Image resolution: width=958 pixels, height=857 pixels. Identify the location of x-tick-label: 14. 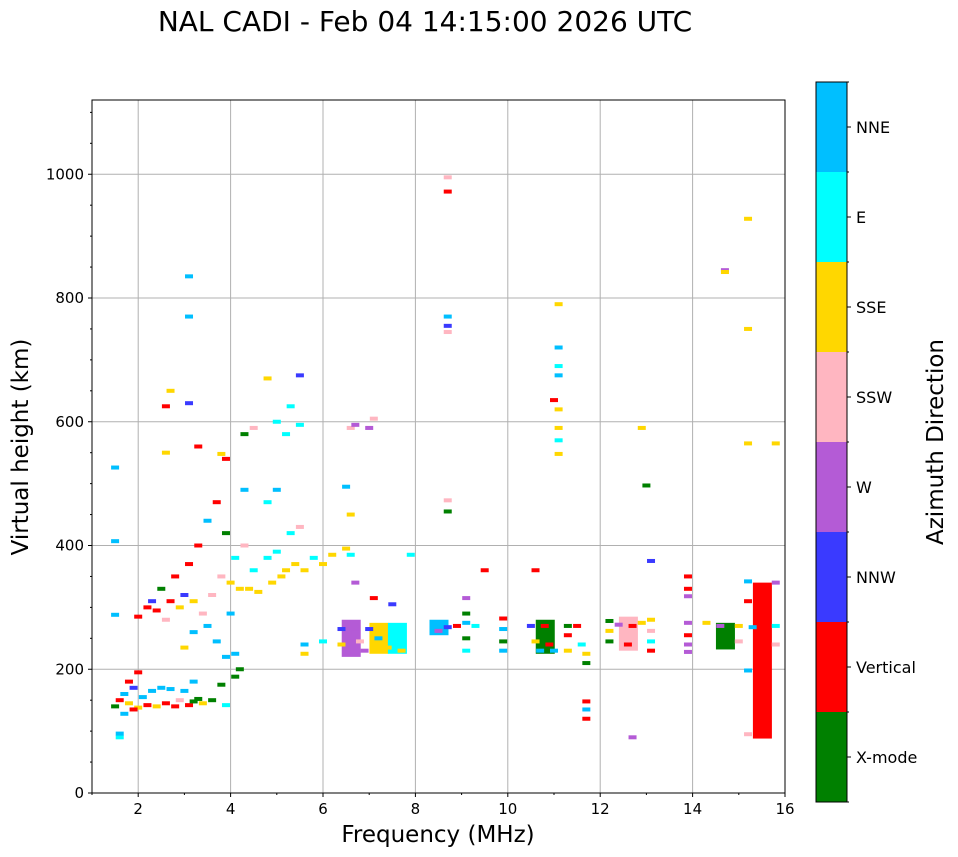
(692, 809).